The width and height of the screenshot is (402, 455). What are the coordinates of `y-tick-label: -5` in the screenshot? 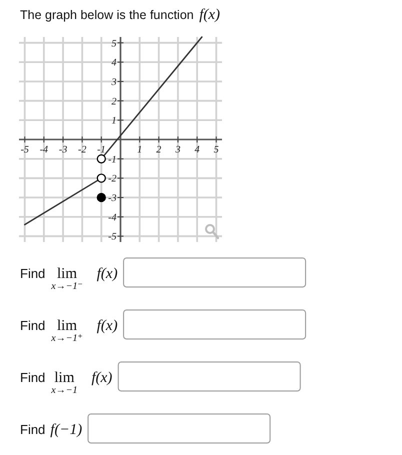 It's located at (112, 237).